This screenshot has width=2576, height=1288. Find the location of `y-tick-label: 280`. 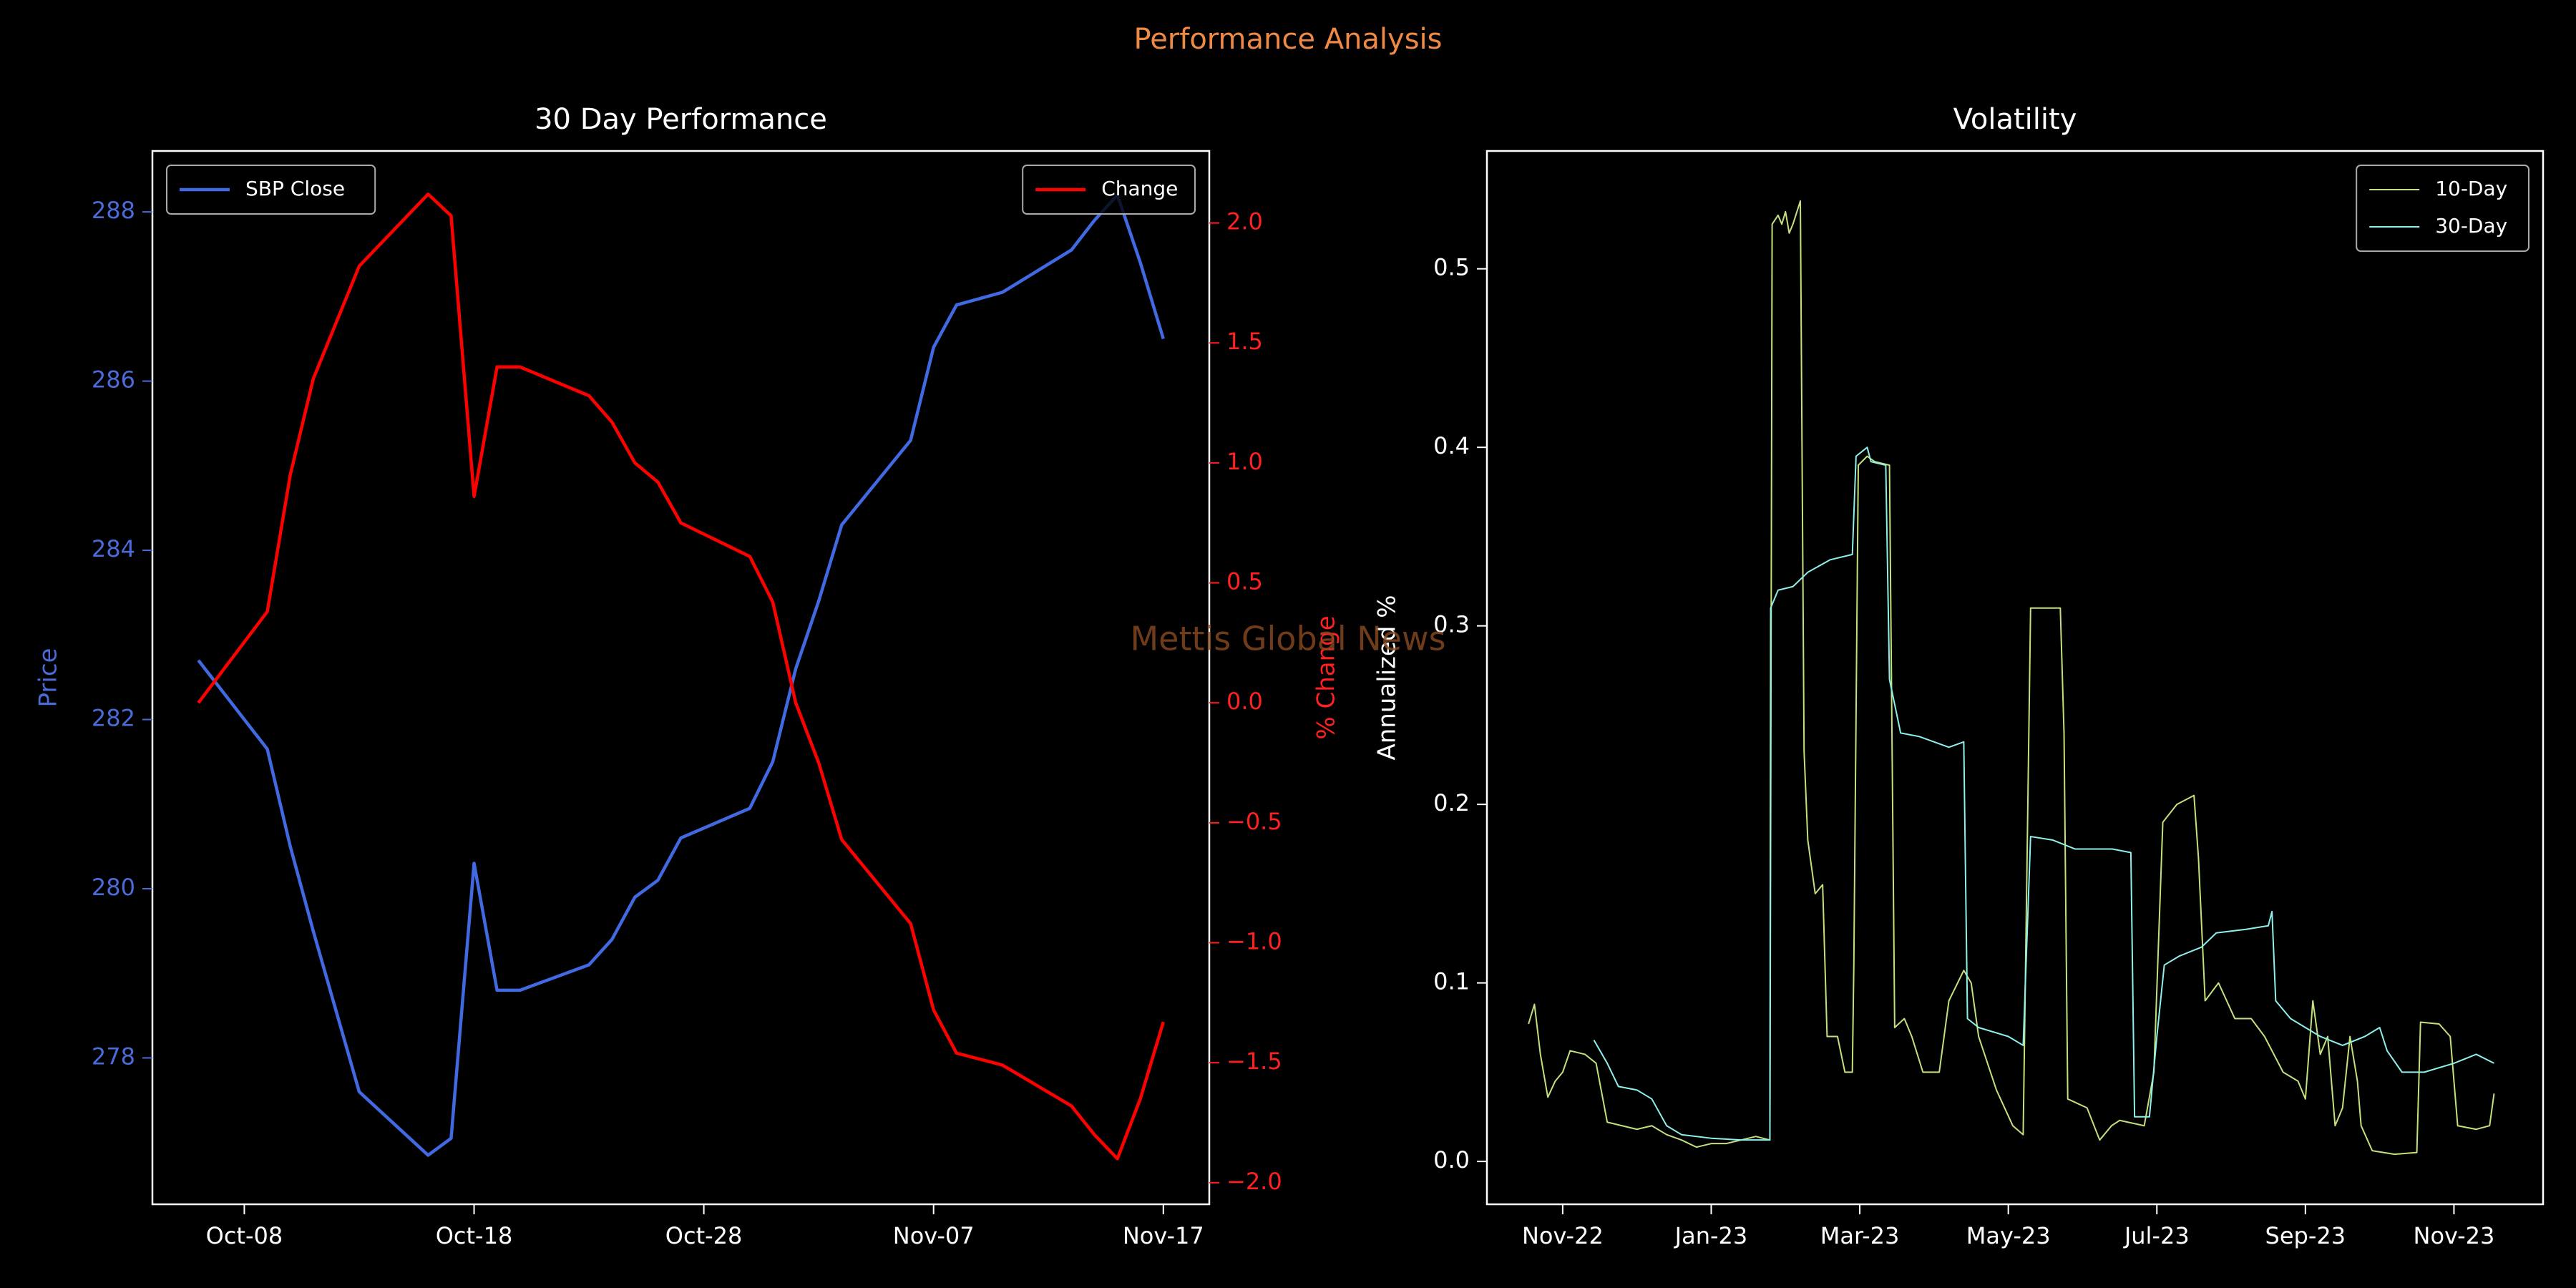

y-tick-label: 280 is located at coordinates (113, 887).